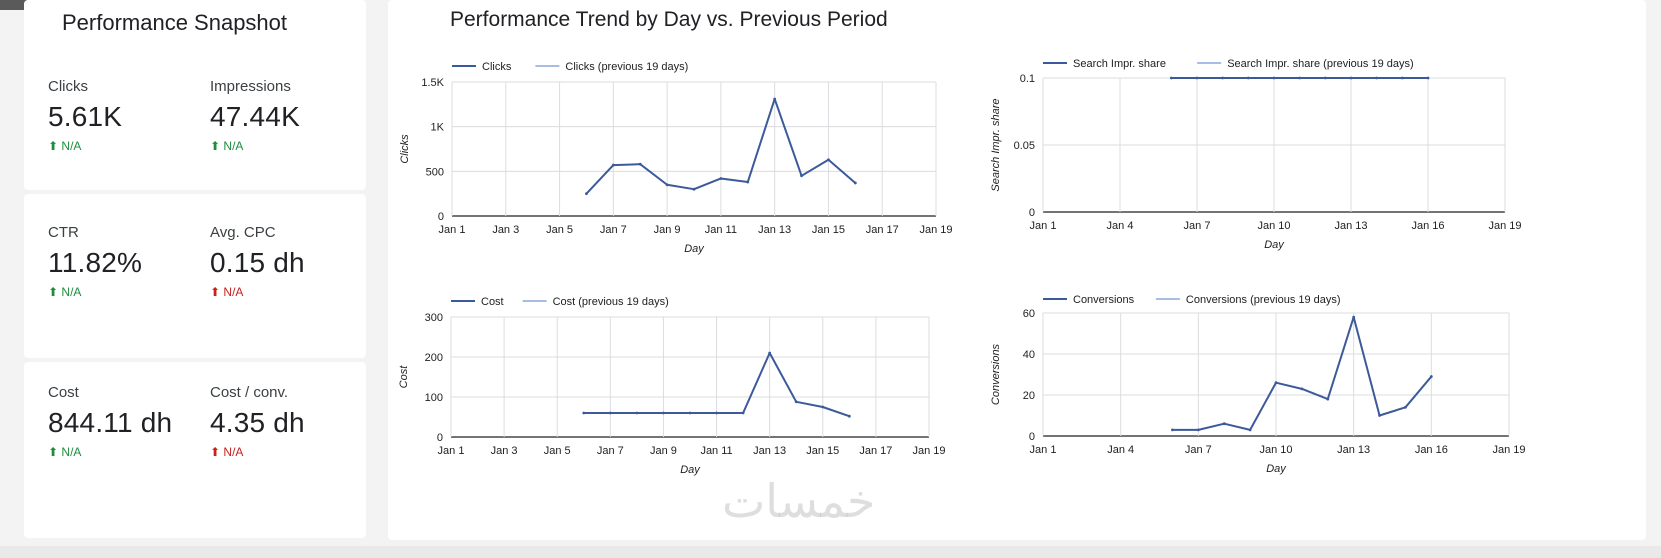 This screenshot has width=1661, height=558. Describe the element at coordinates (716, 451) in the screenshot. I see `cost-xtick-label: Jan 11` at that location.